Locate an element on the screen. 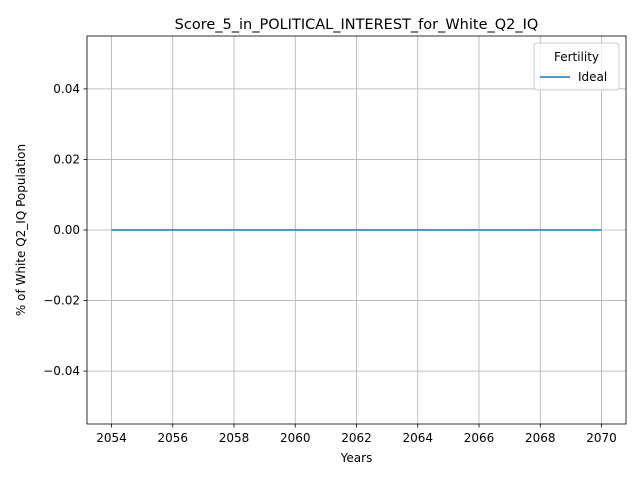 This screenshot has height=480, width=640. x-axis-ticks: 2054 2056 2058 2060 2062 2064 2066 2068 2070 is located at coordinates (356, 434).